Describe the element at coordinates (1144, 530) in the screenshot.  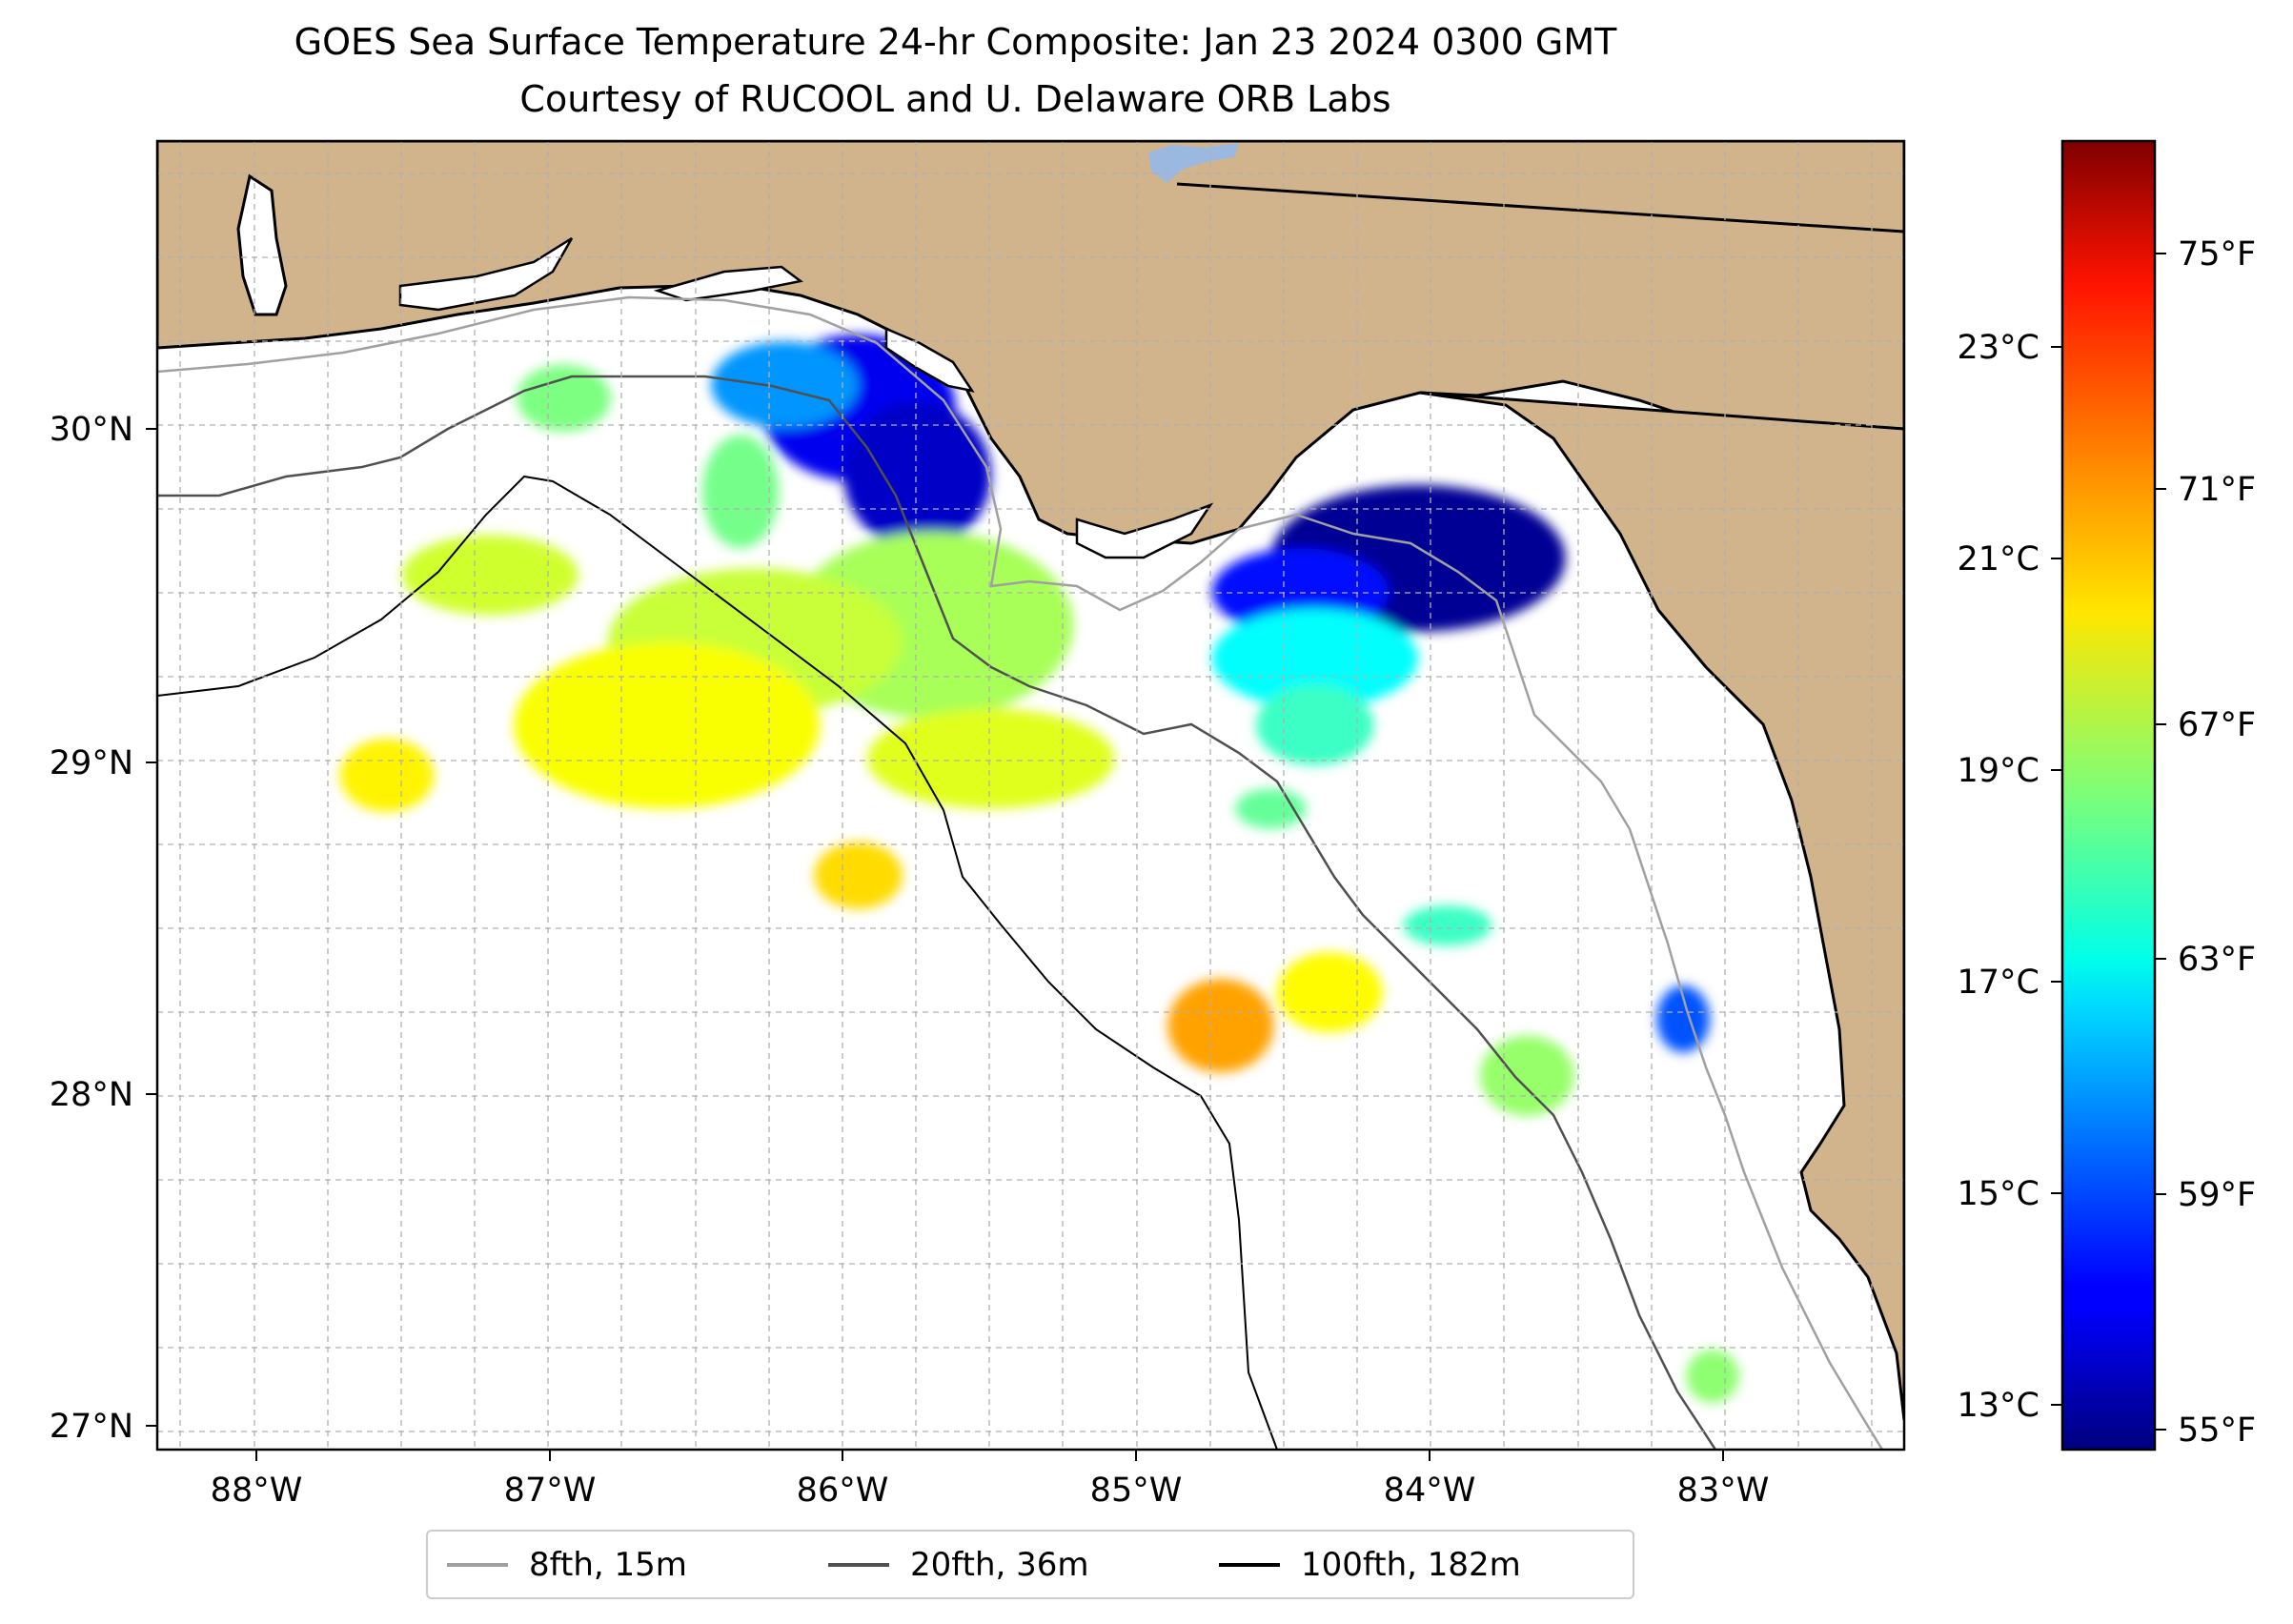
I see `apalachicola-bay` at that location.